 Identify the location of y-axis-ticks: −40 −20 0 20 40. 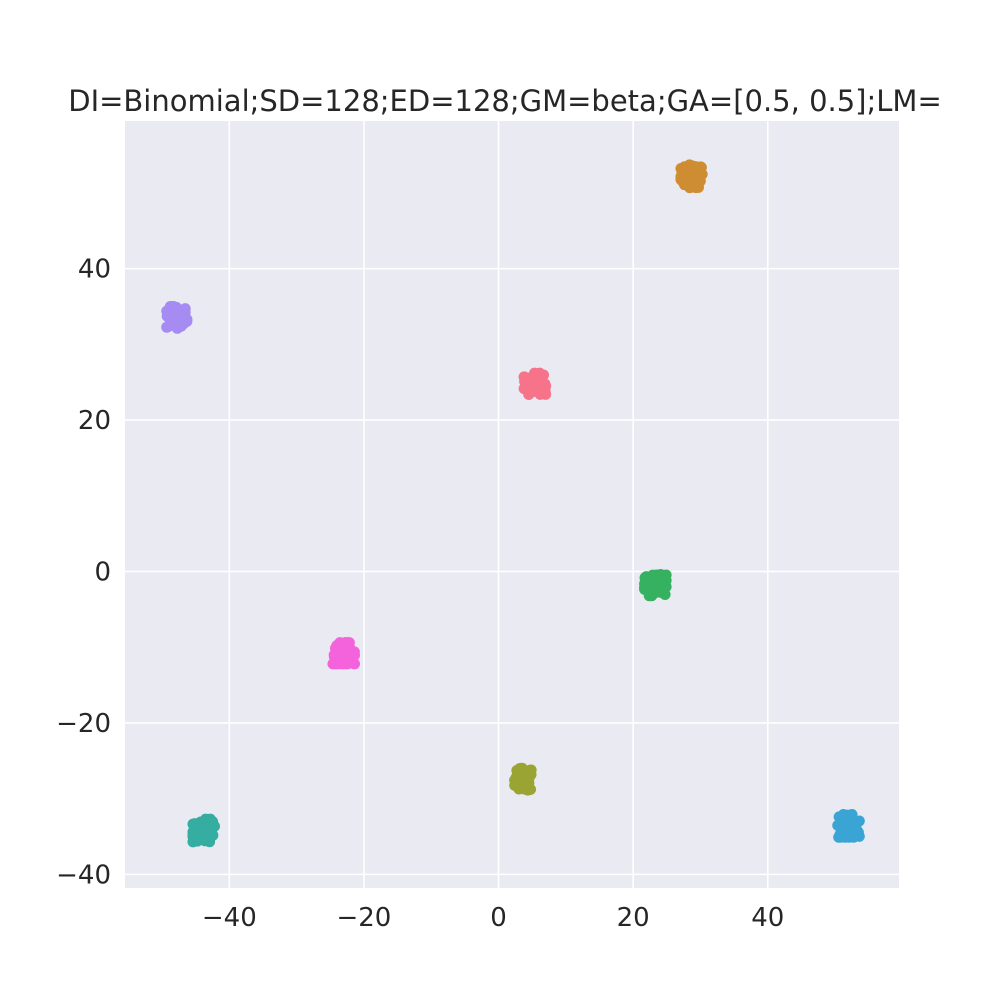
(83, 573).